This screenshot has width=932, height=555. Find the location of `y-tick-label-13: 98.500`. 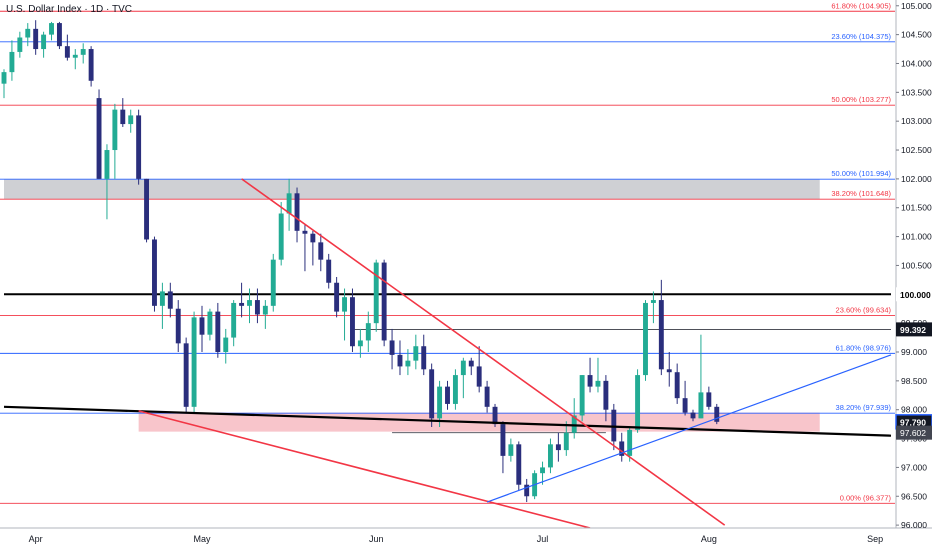

y-tick-label-13: 98.500 is located at coordinates (914, 381).